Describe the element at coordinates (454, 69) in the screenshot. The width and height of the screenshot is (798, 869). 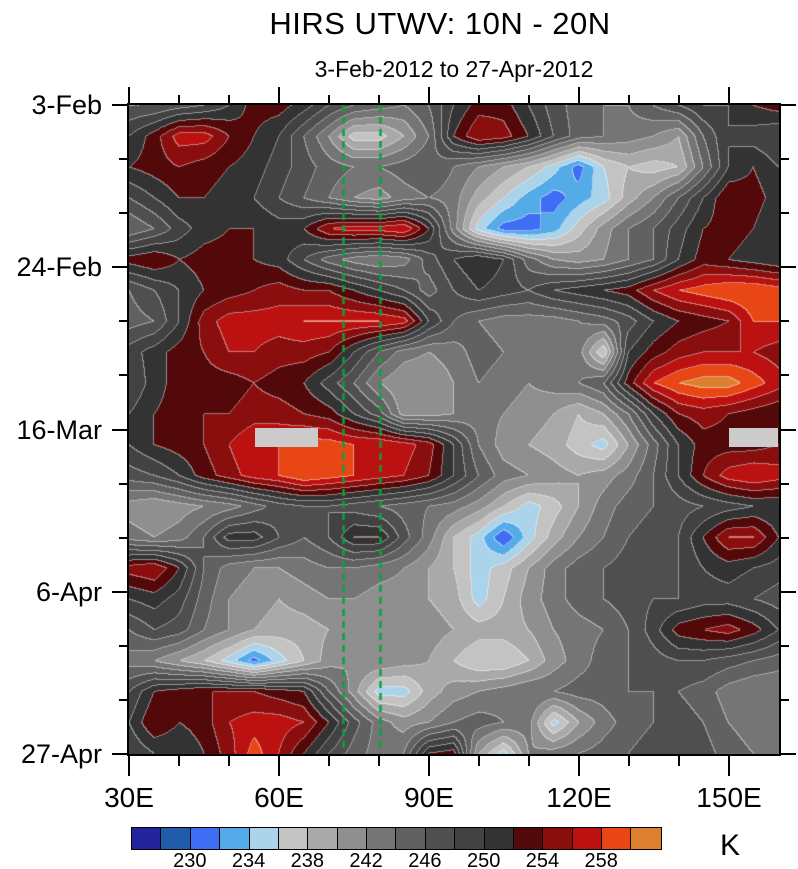
I see `plot-subtitle: 3-Feb-2012 to 27-Apr-2012` at that location.